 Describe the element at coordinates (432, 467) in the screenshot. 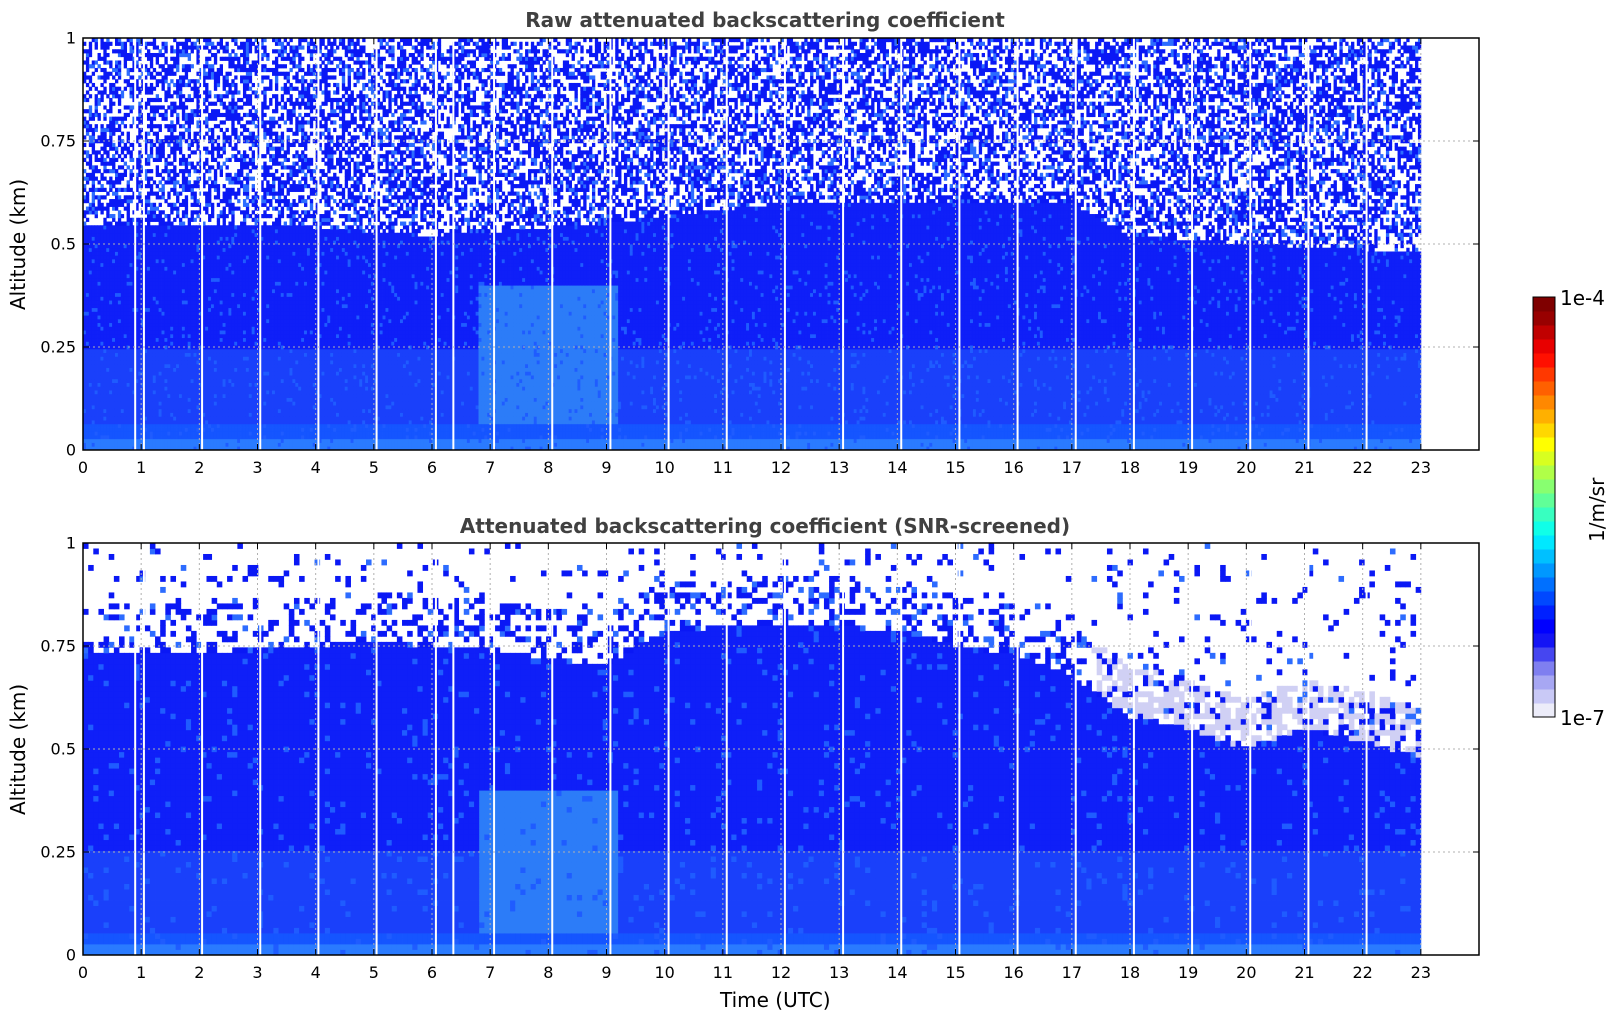

I see `x-tick-label-6: 6` at that location.